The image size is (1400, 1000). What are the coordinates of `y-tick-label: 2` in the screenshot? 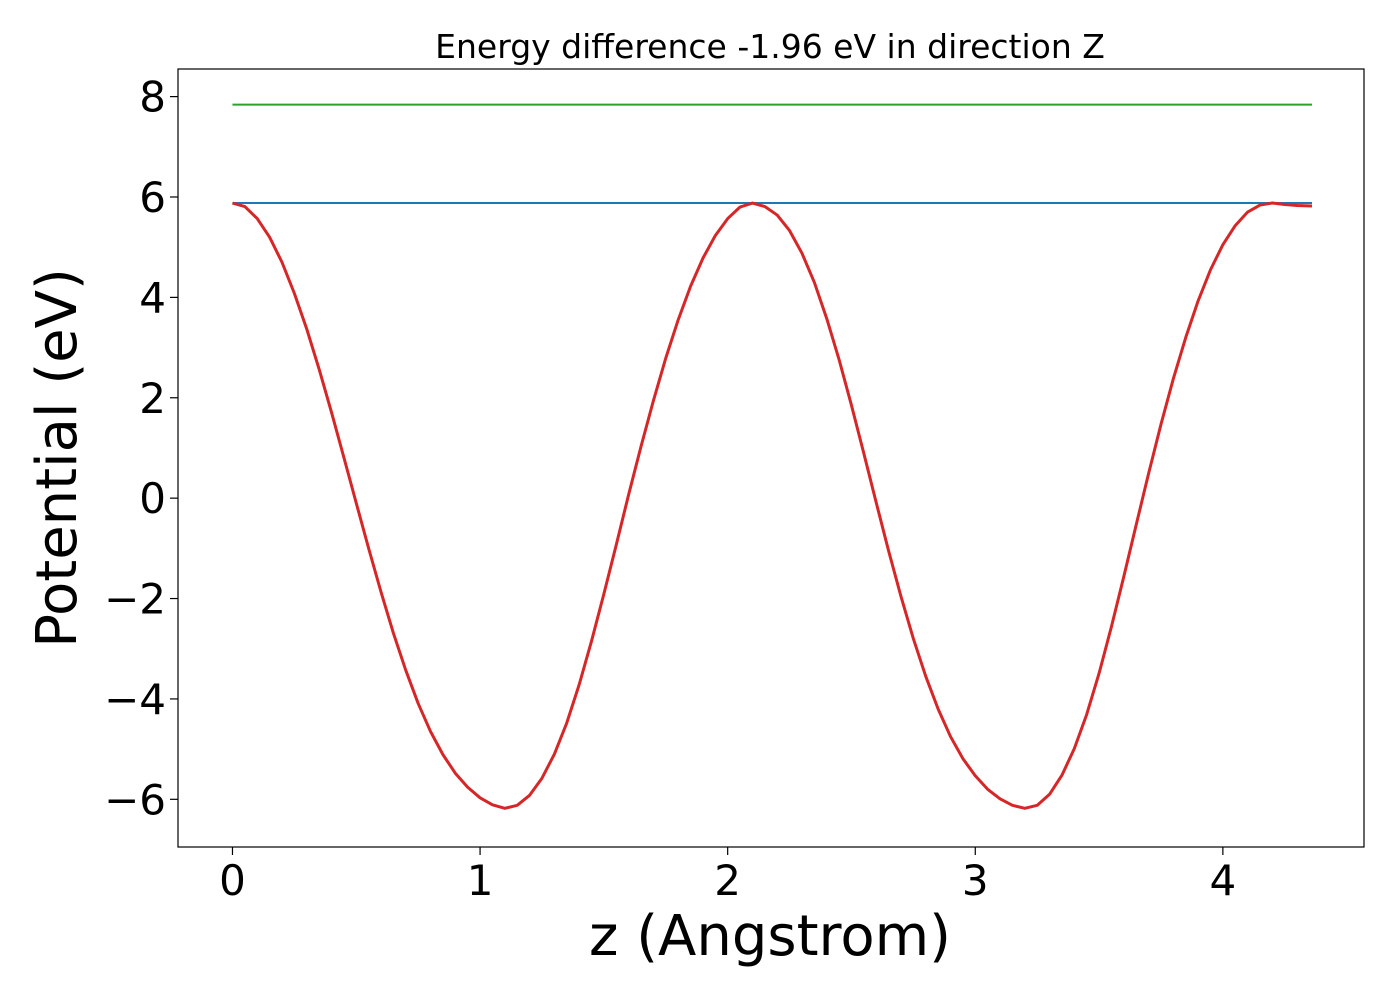 It's located at (152, 398).